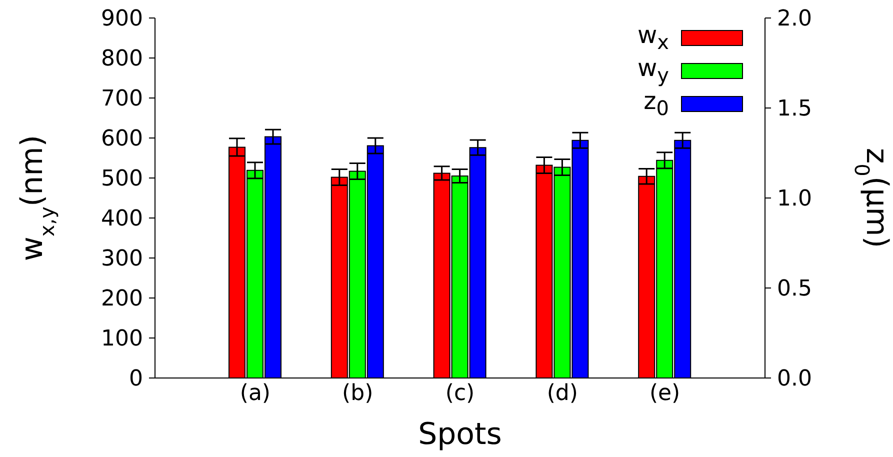 This screenshot has width=893, height=457. What do you see at coordinates (794, 109) in the screenshot?
I see `y2-tick-label: 1.5` at bounding box center [794, 109].